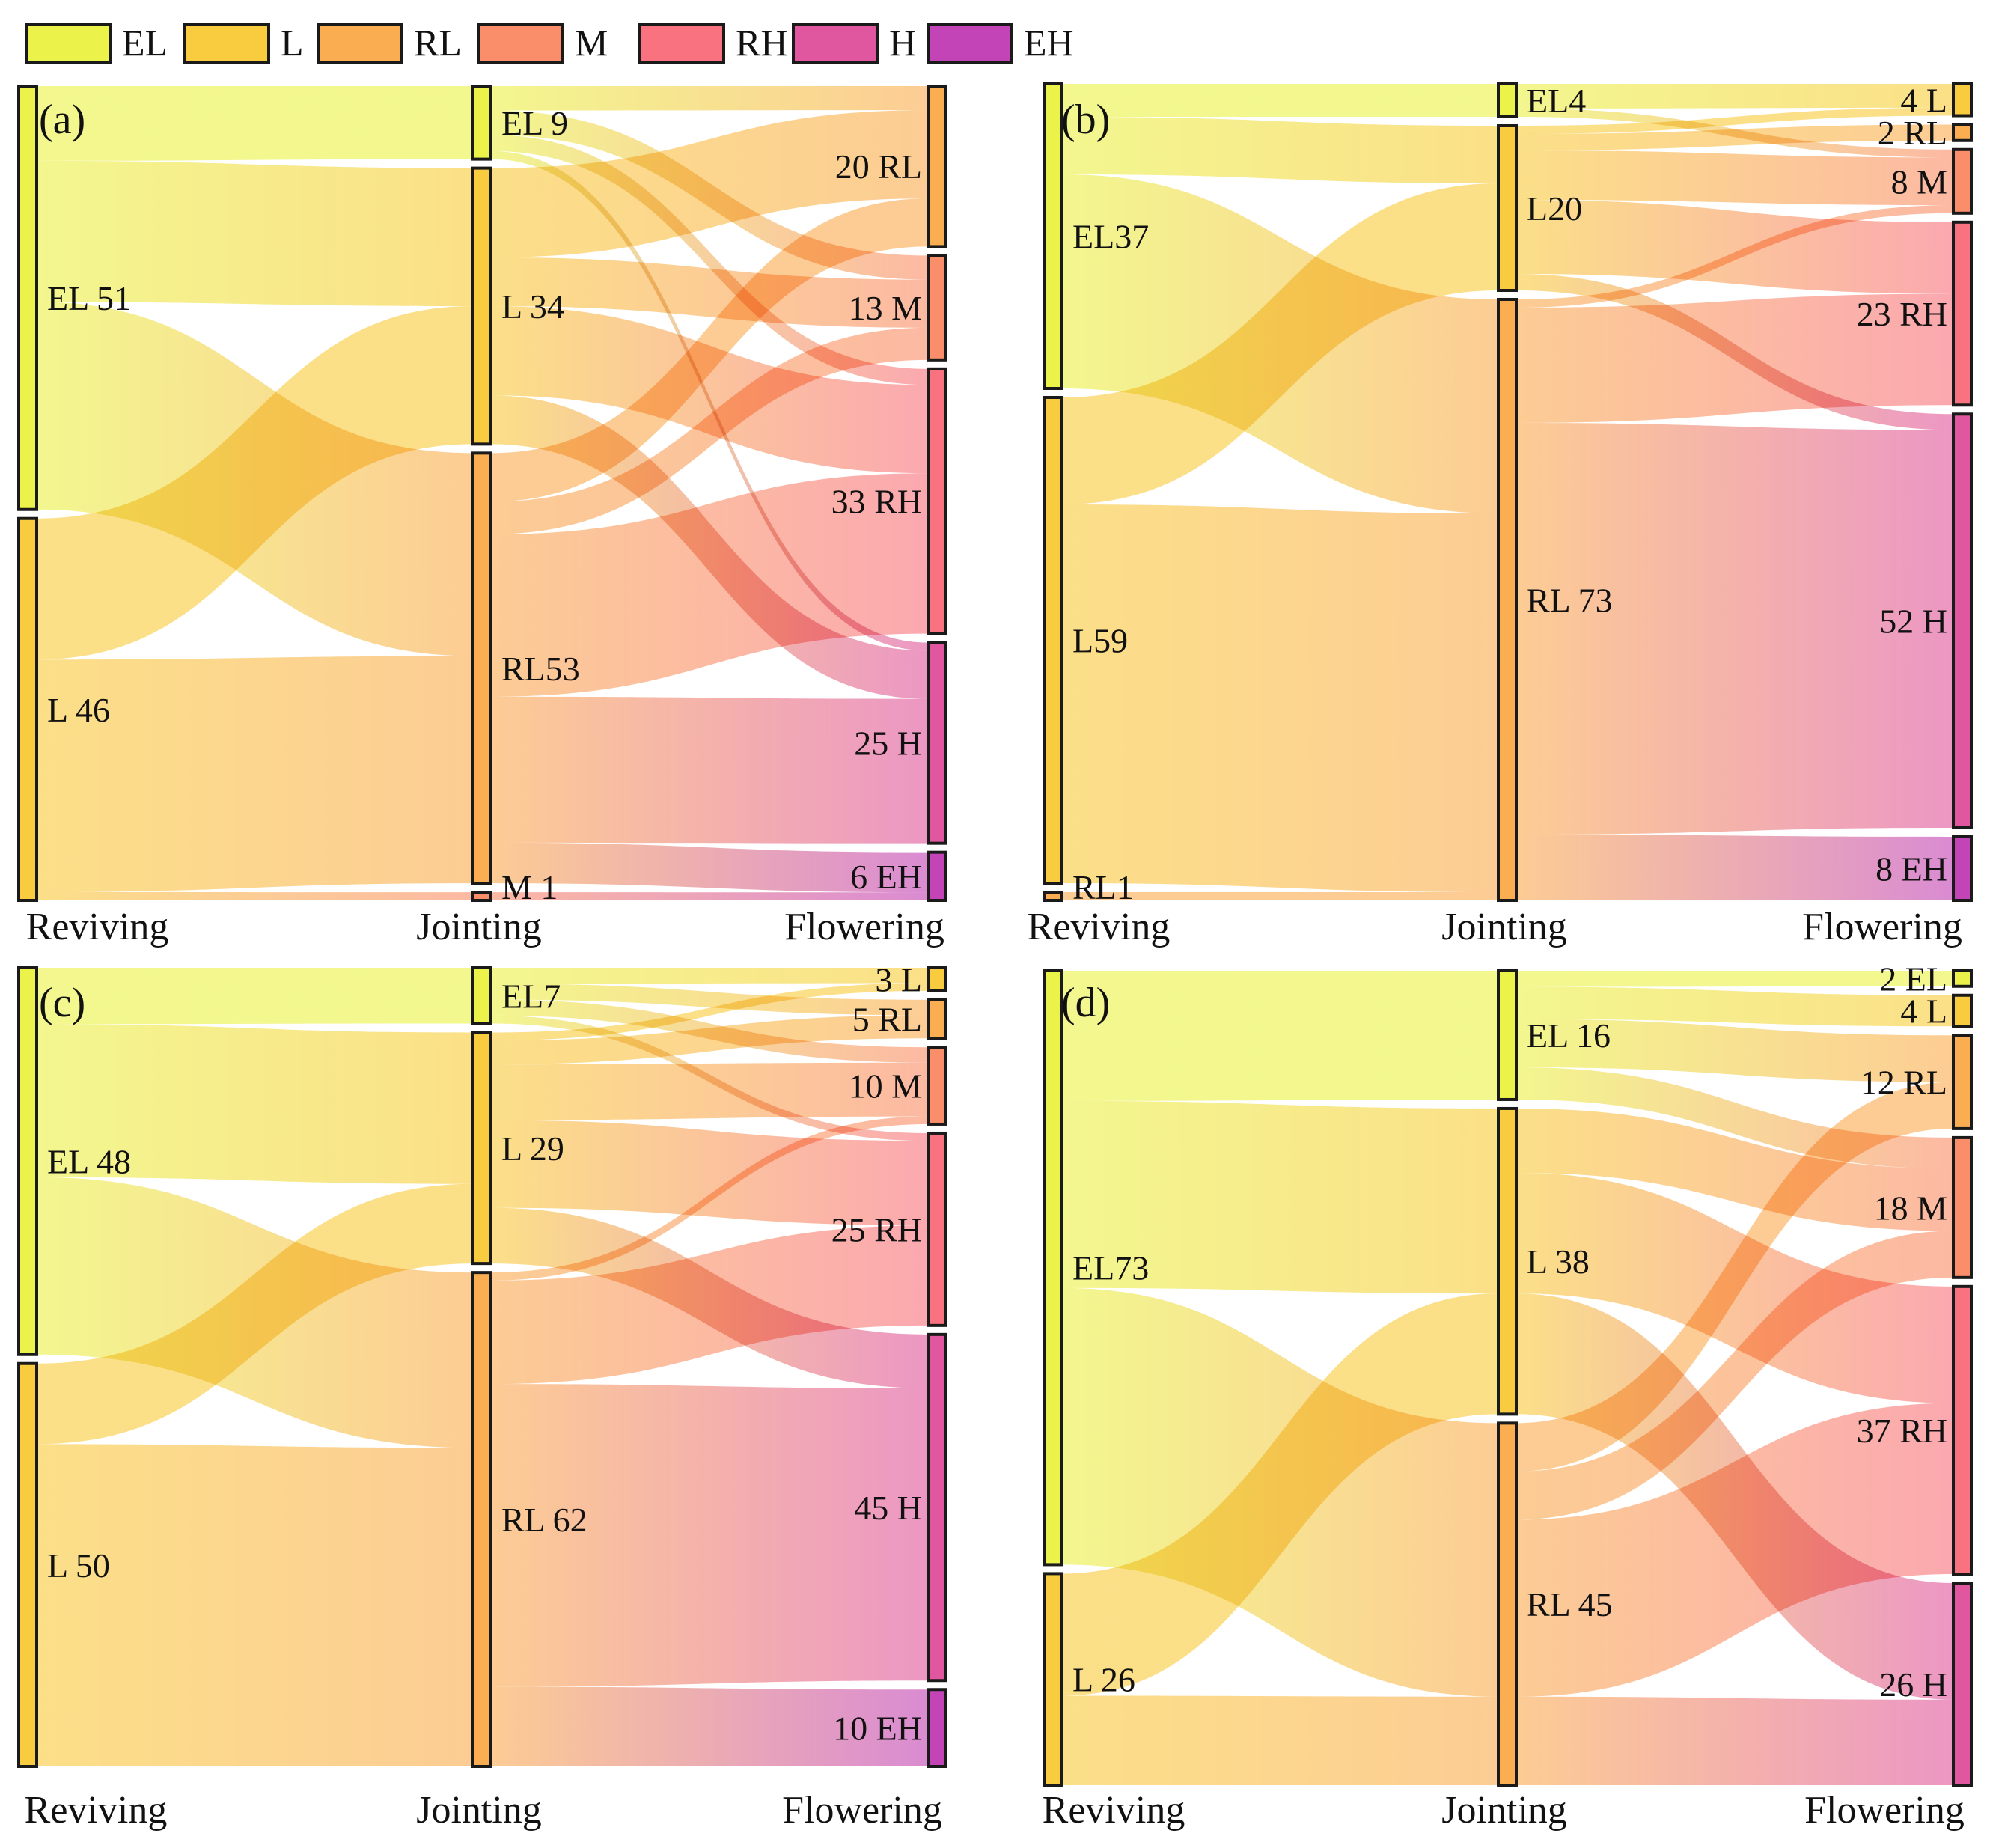 The image size is (1990, 1848). Describe the element at coordinates (1962, 869) in the screenshot. I see `node-flowering-eh` at that location.